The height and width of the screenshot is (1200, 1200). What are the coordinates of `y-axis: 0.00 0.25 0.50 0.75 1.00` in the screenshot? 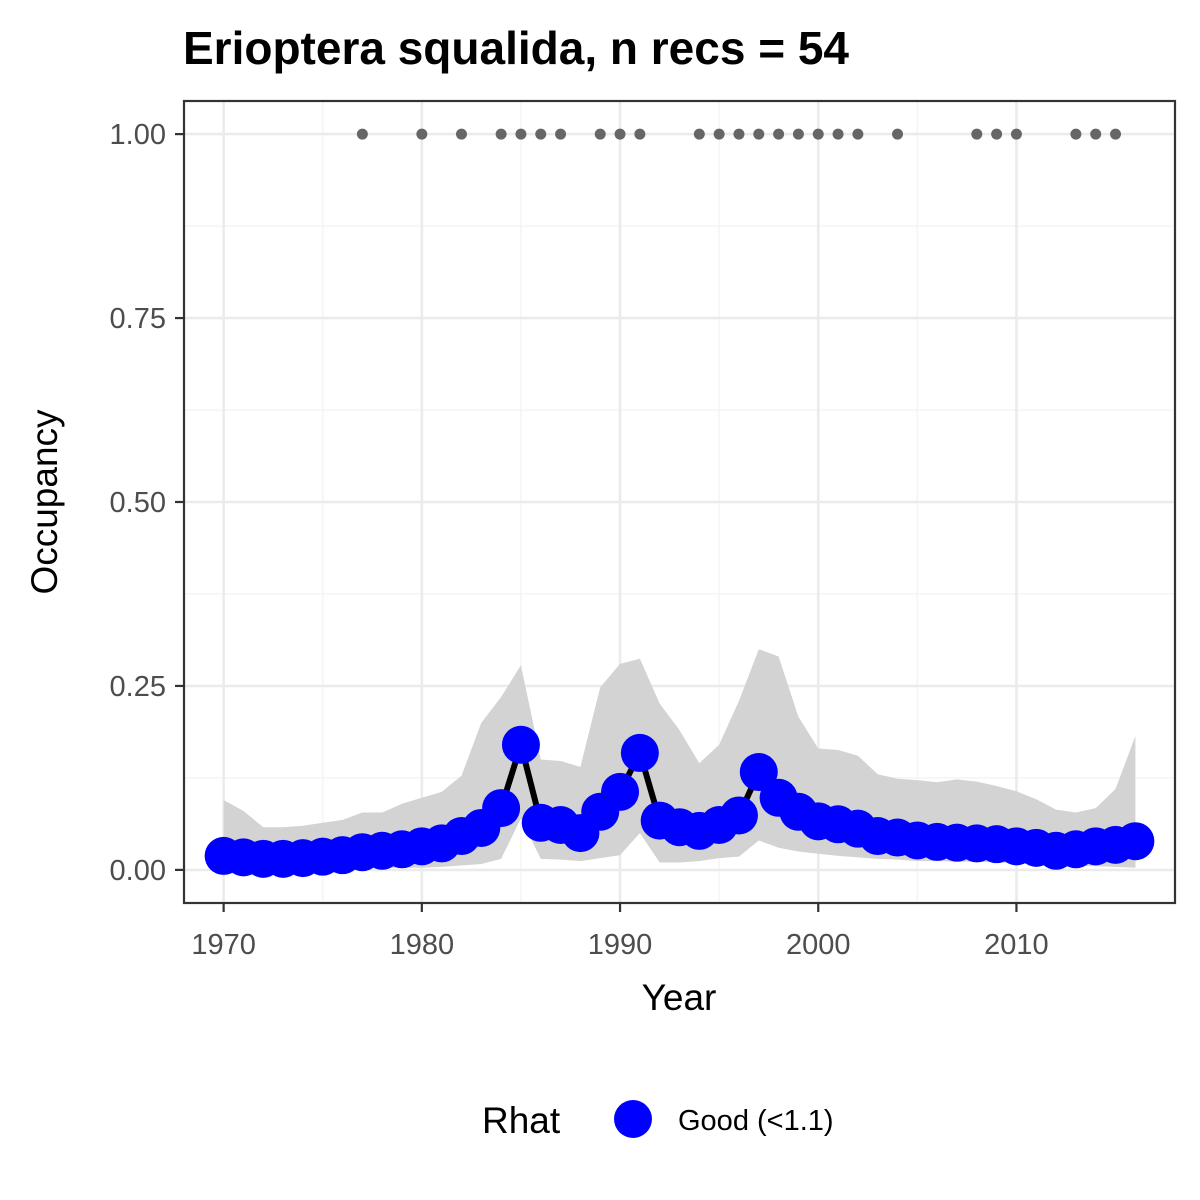 It's located at (147, 503).